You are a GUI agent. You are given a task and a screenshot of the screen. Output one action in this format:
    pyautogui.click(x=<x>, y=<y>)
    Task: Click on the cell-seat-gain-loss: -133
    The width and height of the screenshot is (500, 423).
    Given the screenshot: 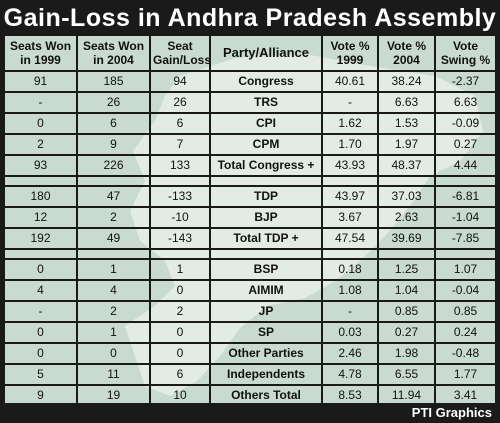 What is the action you would take?
    pyautogui.click(x=180, y=197)
    